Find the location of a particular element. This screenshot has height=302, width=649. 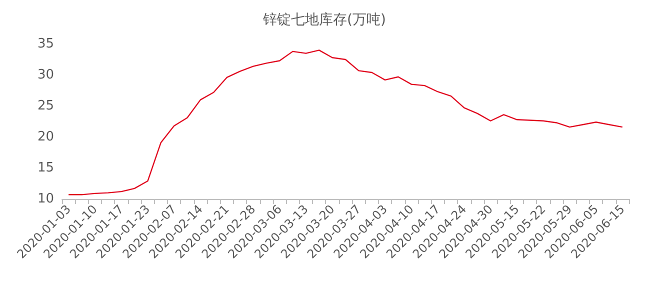

y-tick-label: 10 is located at coordinates (45, 199).